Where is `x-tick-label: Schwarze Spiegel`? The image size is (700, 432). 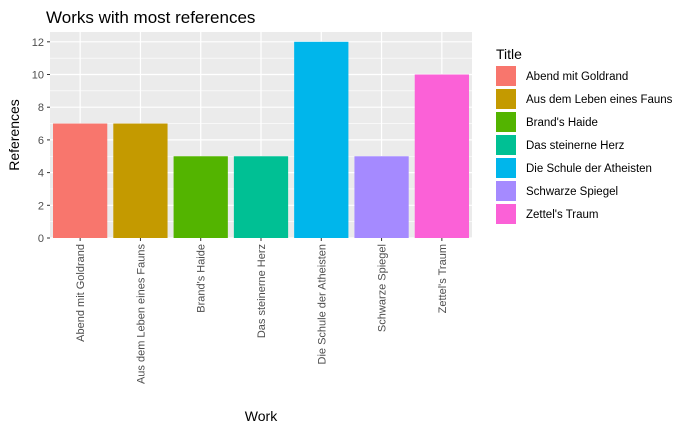 x-tick-label: Schwarze Spiegel is located at coordinates (383, 288).